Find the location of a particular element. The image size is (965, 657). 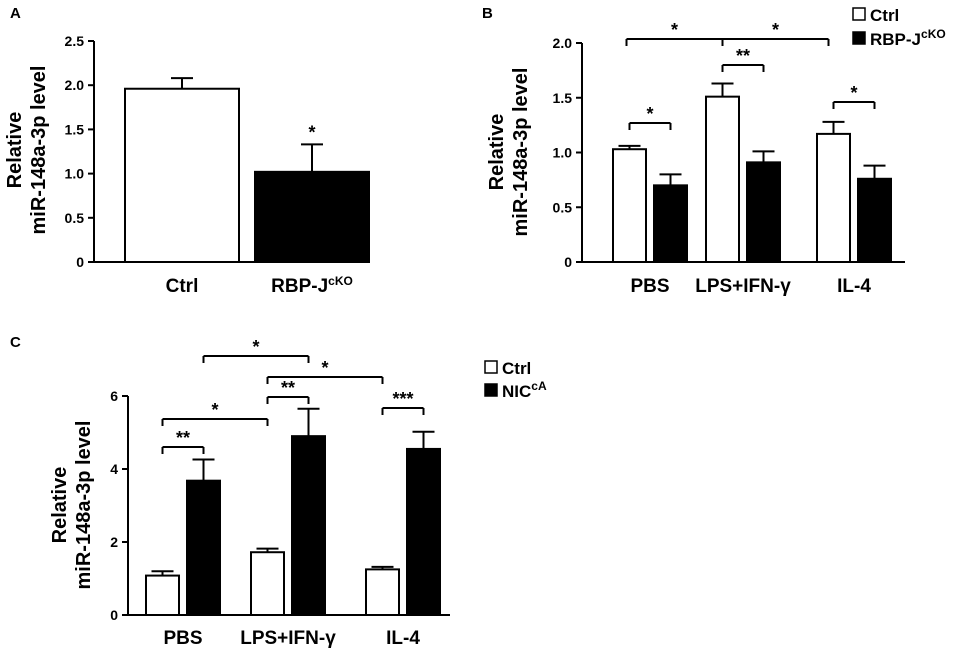

panel-a-letter: A is located at coordinates (15, 13).